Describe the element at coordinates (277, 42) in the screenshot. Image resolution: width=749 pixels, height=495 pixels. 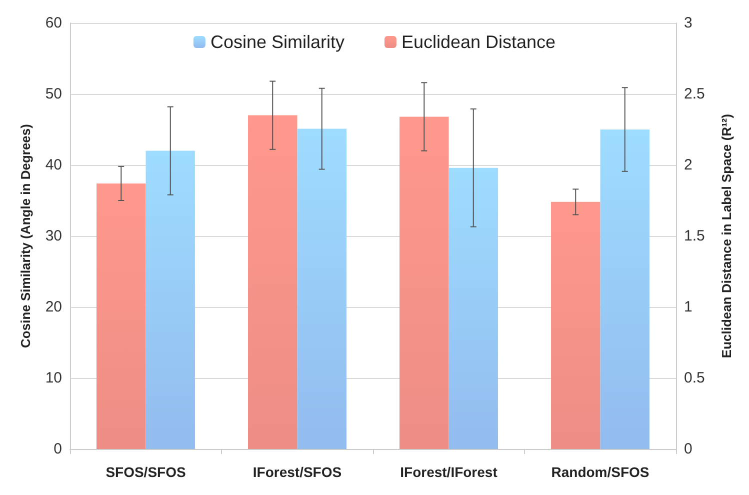
I see `legend-label: Cosine Similarity` at that location.